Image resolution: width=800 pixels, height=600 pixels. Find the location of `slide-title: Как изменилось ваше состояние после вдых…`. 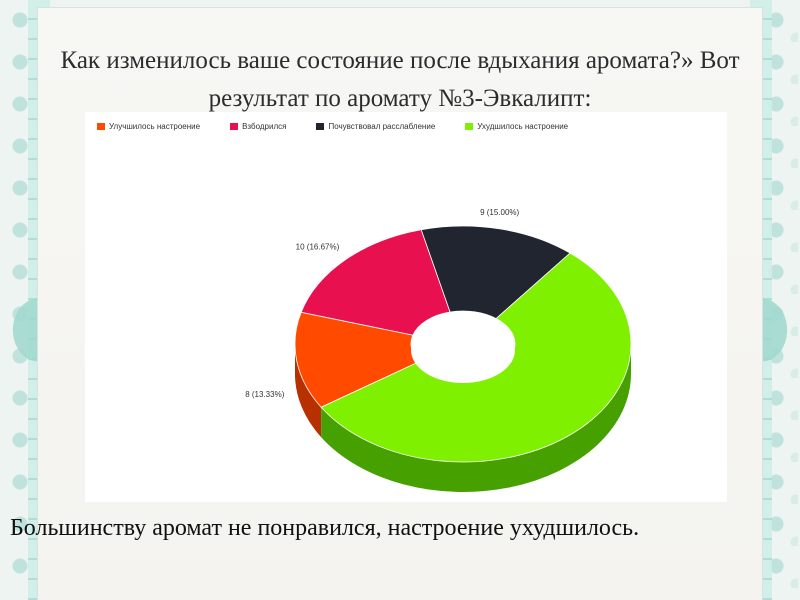

slide-title: Как изменилось ваше состояние после вдых… is located at coordinates (400, 79).